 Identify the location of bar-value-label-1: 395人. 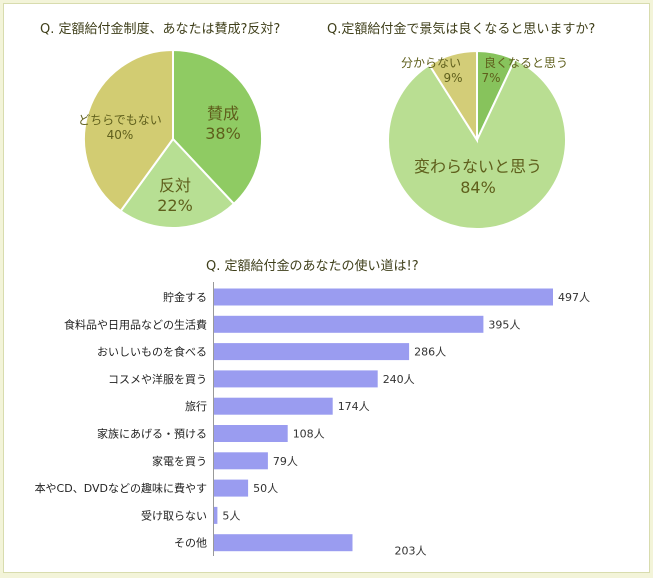
(504, 324).